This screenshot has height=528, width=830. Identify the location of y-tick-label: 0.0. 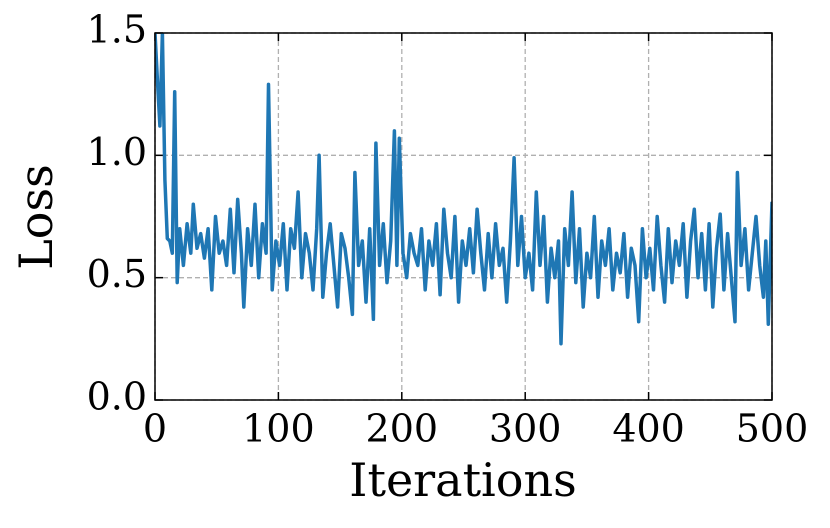
(117, 397).